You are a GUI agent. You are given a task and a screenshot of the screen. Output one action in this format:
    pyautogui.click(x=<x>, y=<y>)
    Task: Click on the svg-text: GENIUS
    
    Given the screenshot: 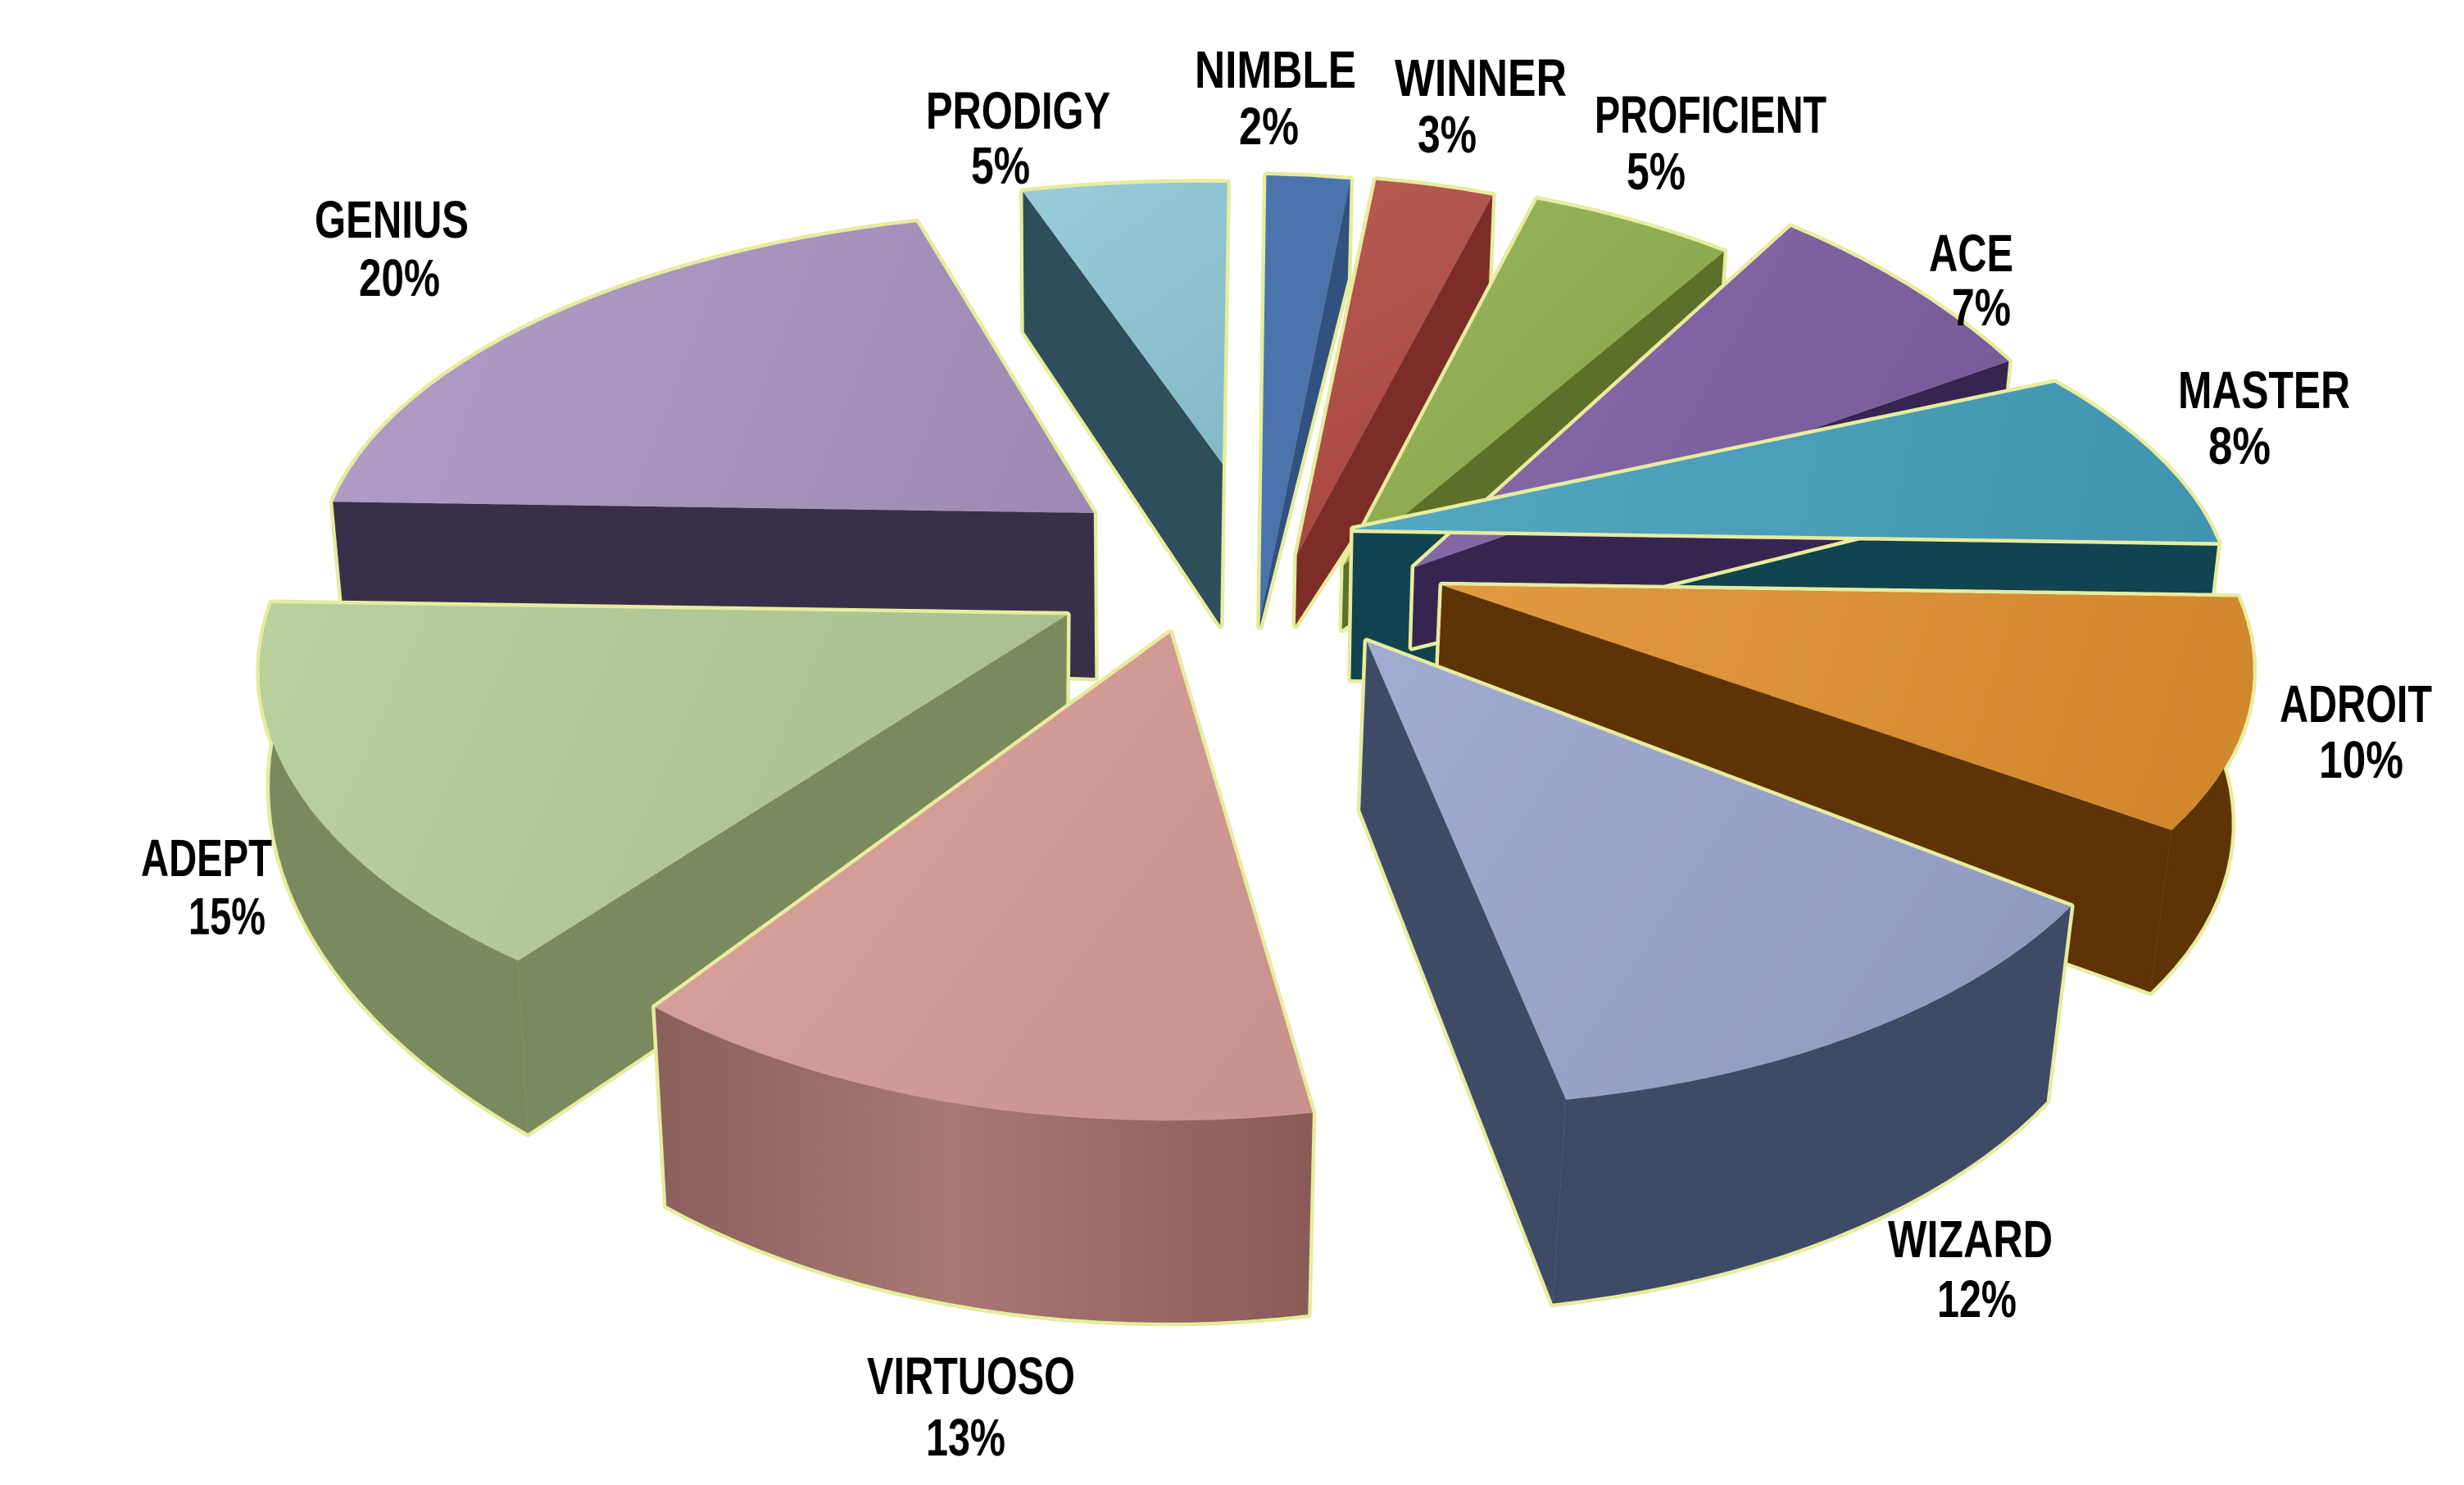 What is the action you would take?
    pyautogui.click(x=392, y=220)
    